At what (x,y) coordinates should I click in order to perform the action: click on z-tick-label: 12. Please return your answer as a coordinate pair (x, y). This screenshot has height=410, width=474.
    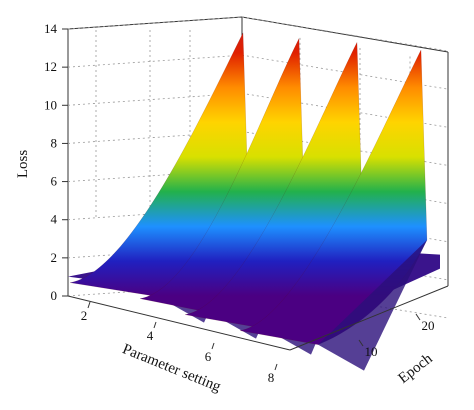
    Looking at the image, I should click on (50, 66).